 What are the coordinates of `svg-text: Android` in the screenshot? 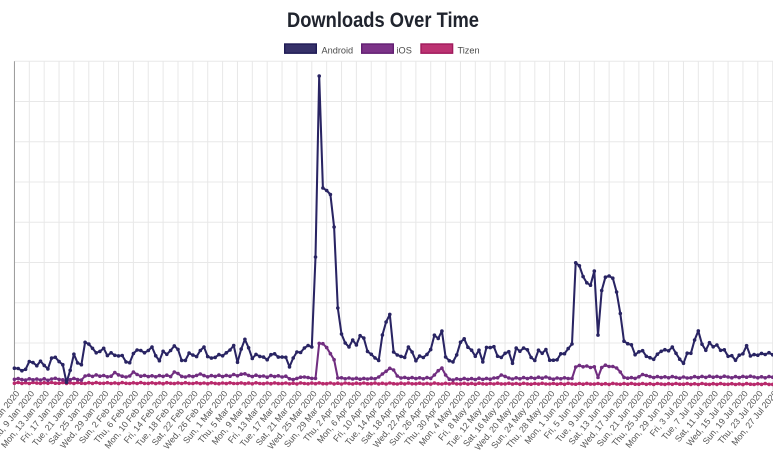 It's located at (338, 50).